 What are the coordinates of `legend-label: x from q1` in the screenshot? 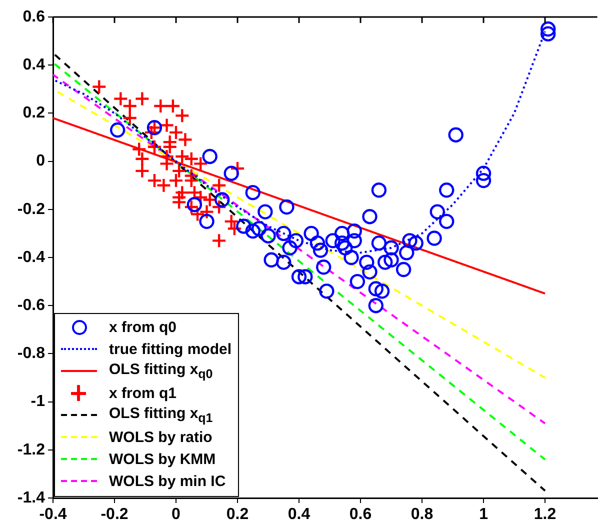 It's located at (143, 393).